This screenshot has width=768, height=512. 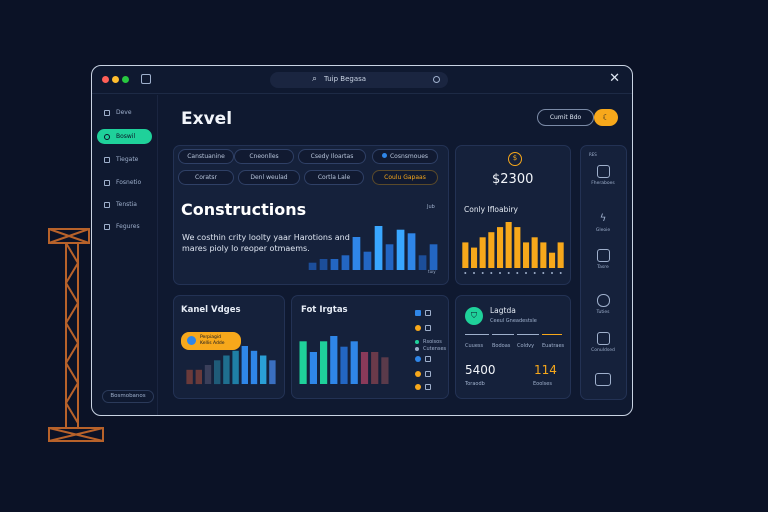 I want to click on mini-label-0: Cuuess, so click(x=474, y=346).